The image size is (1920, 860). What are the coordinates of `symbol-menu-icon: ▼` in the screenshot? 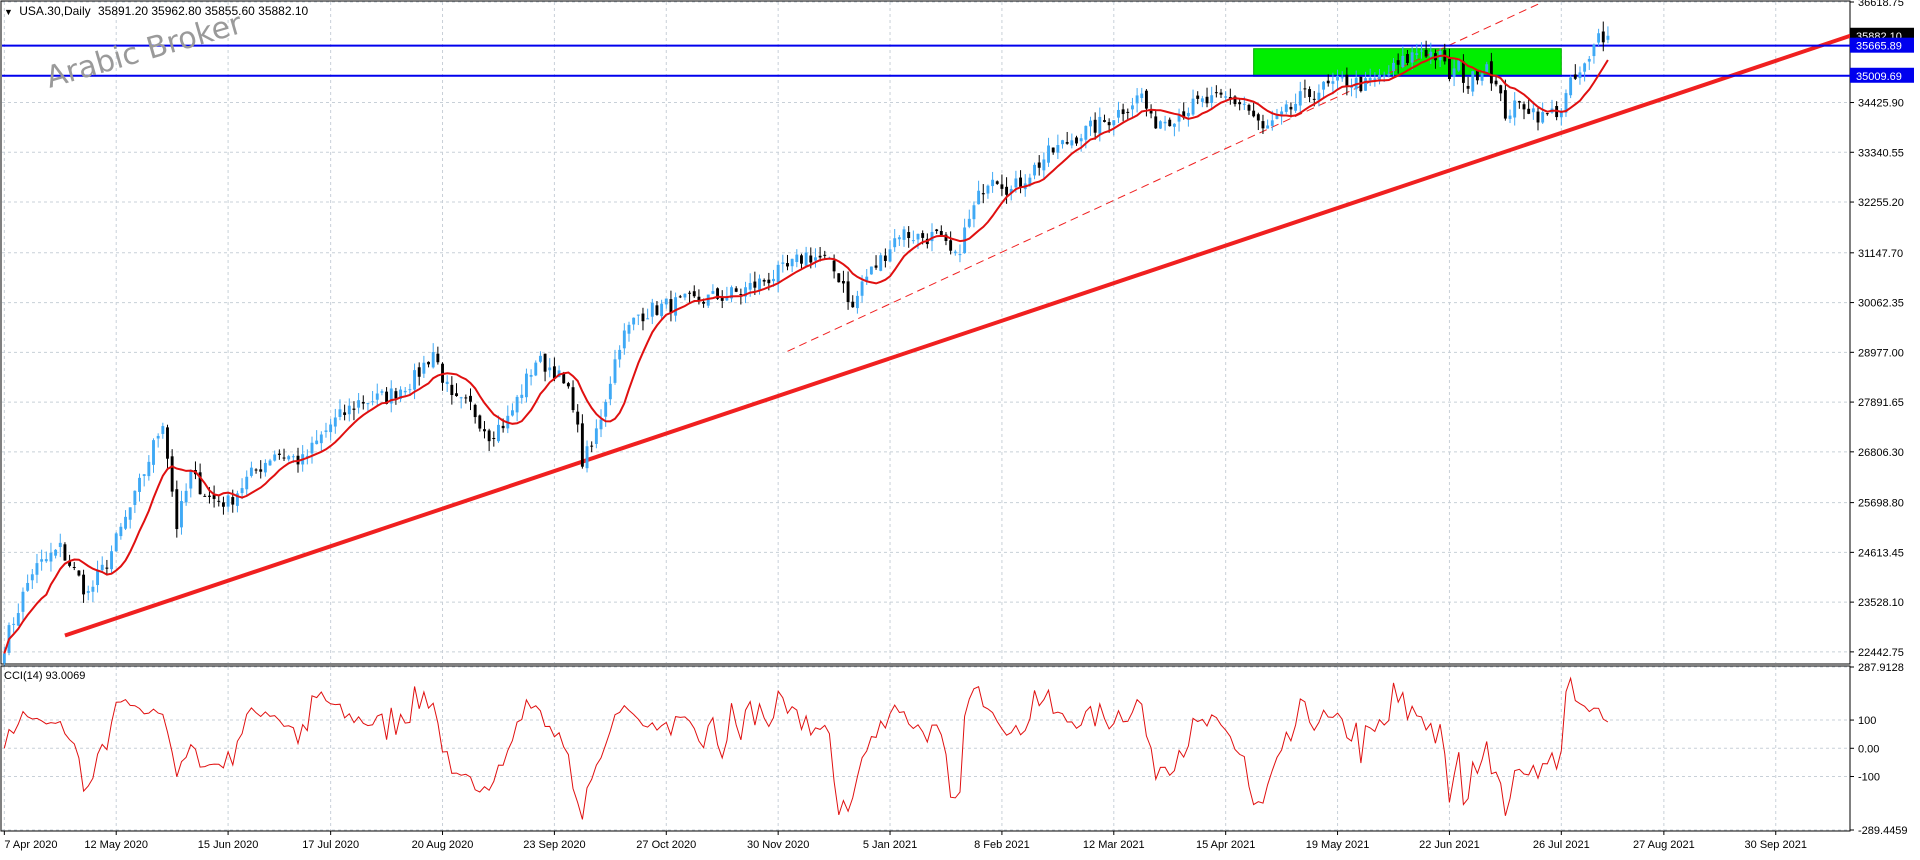 It's located at (8, 12).